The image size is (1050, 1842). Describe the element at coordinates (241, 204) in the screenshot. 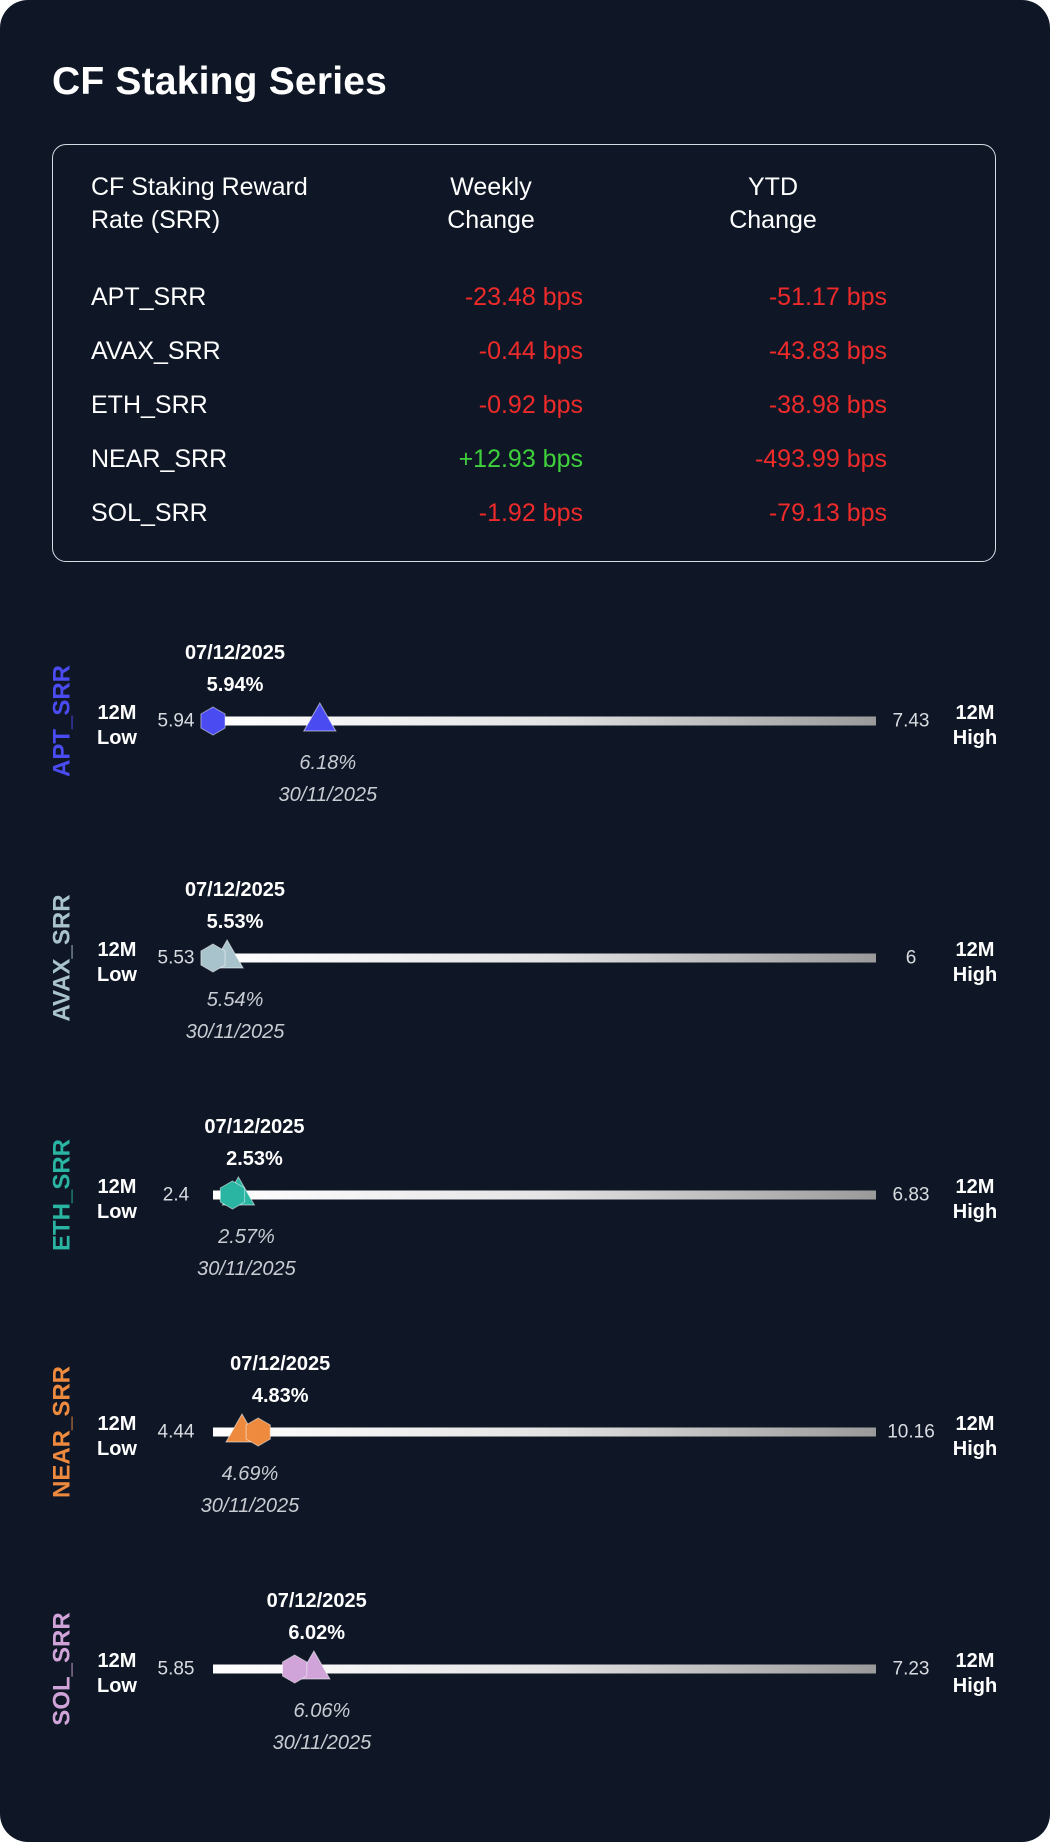

I see `header-srr: CF Staking Reward Rate (SRR)` at that location.